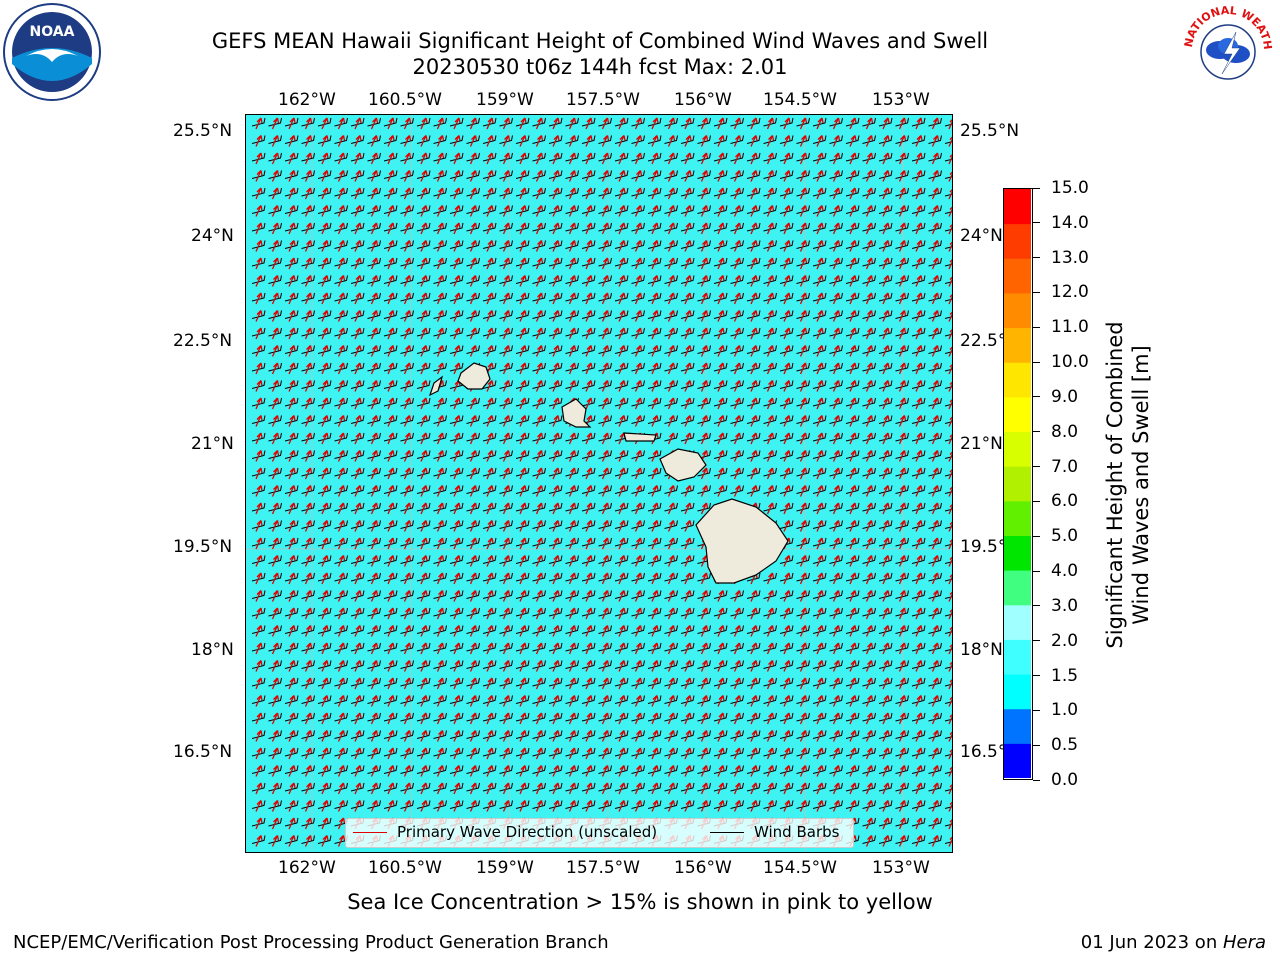  What do you see at coordinates (505, 832) in the screenshot?
I see `legend-item-wave-direction: Primary Wave Direction (unscaled)` at bounding box center [505, 832].